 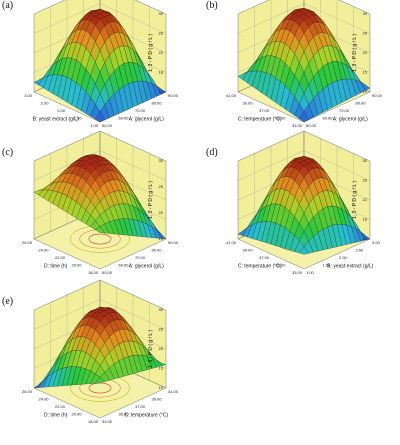 What do you see at coordinates (173, 391) in the screenshot?
I see `y-tick-label: 41.00` at bounding box center [173, 391].